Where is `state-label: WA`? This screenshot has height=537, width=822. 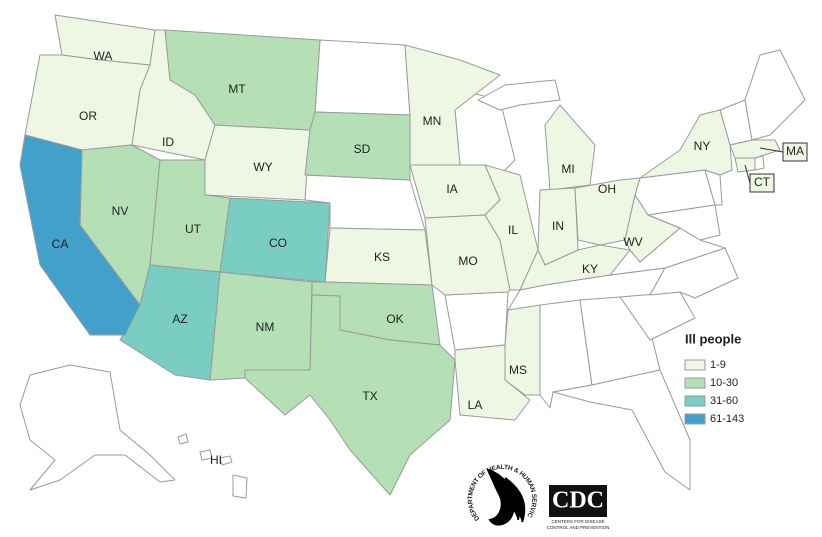 state-label: WA is located at coordinates (103, 56).